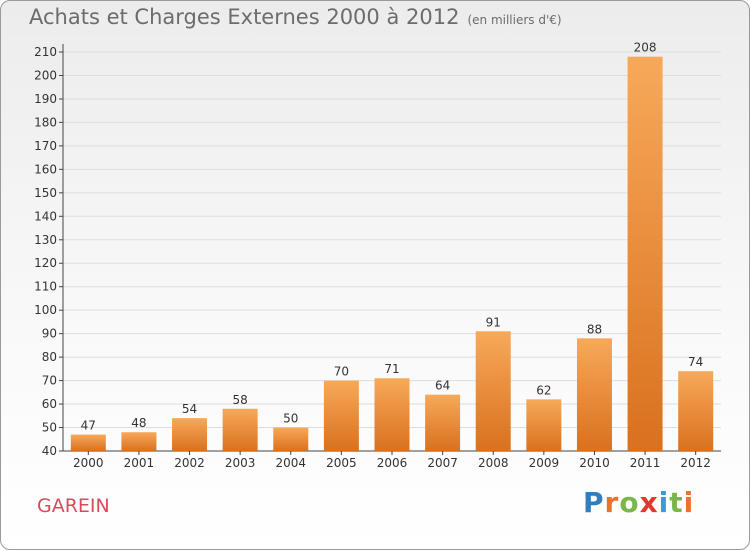 This screenshot has height=550, width=750. What do you see at coordinates (45, 240) in the screenshot?
I see `y-tick-label: 130` at bounding box center [45, 240].